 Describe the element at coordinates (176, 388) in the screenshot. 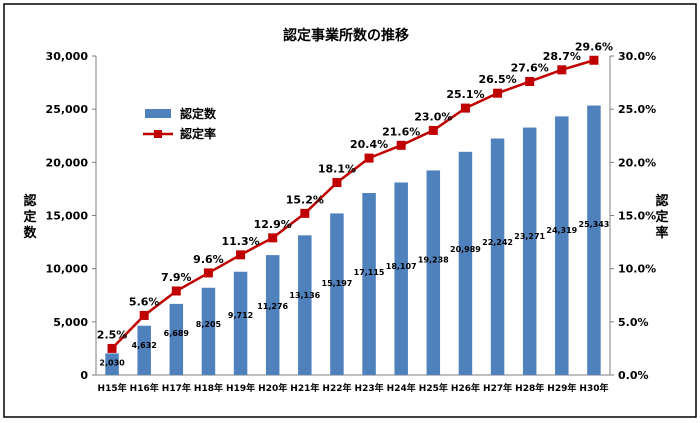

I see `x-category-label: H17年` at that location.